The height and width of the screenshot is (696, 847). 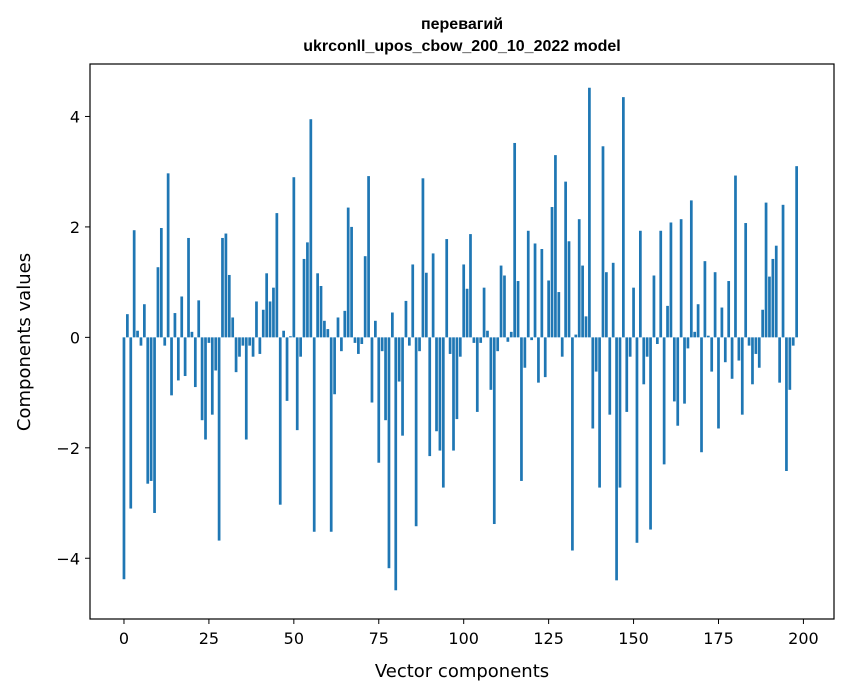 I want to click on x-tick-label-175: 175, so click(x=718, y=638).